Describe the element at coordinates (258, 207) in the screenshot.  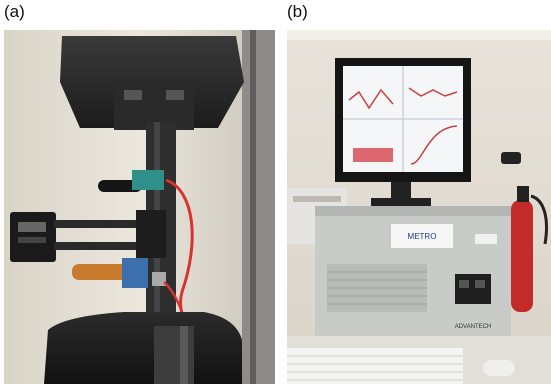
I see `machine-column` at that location.